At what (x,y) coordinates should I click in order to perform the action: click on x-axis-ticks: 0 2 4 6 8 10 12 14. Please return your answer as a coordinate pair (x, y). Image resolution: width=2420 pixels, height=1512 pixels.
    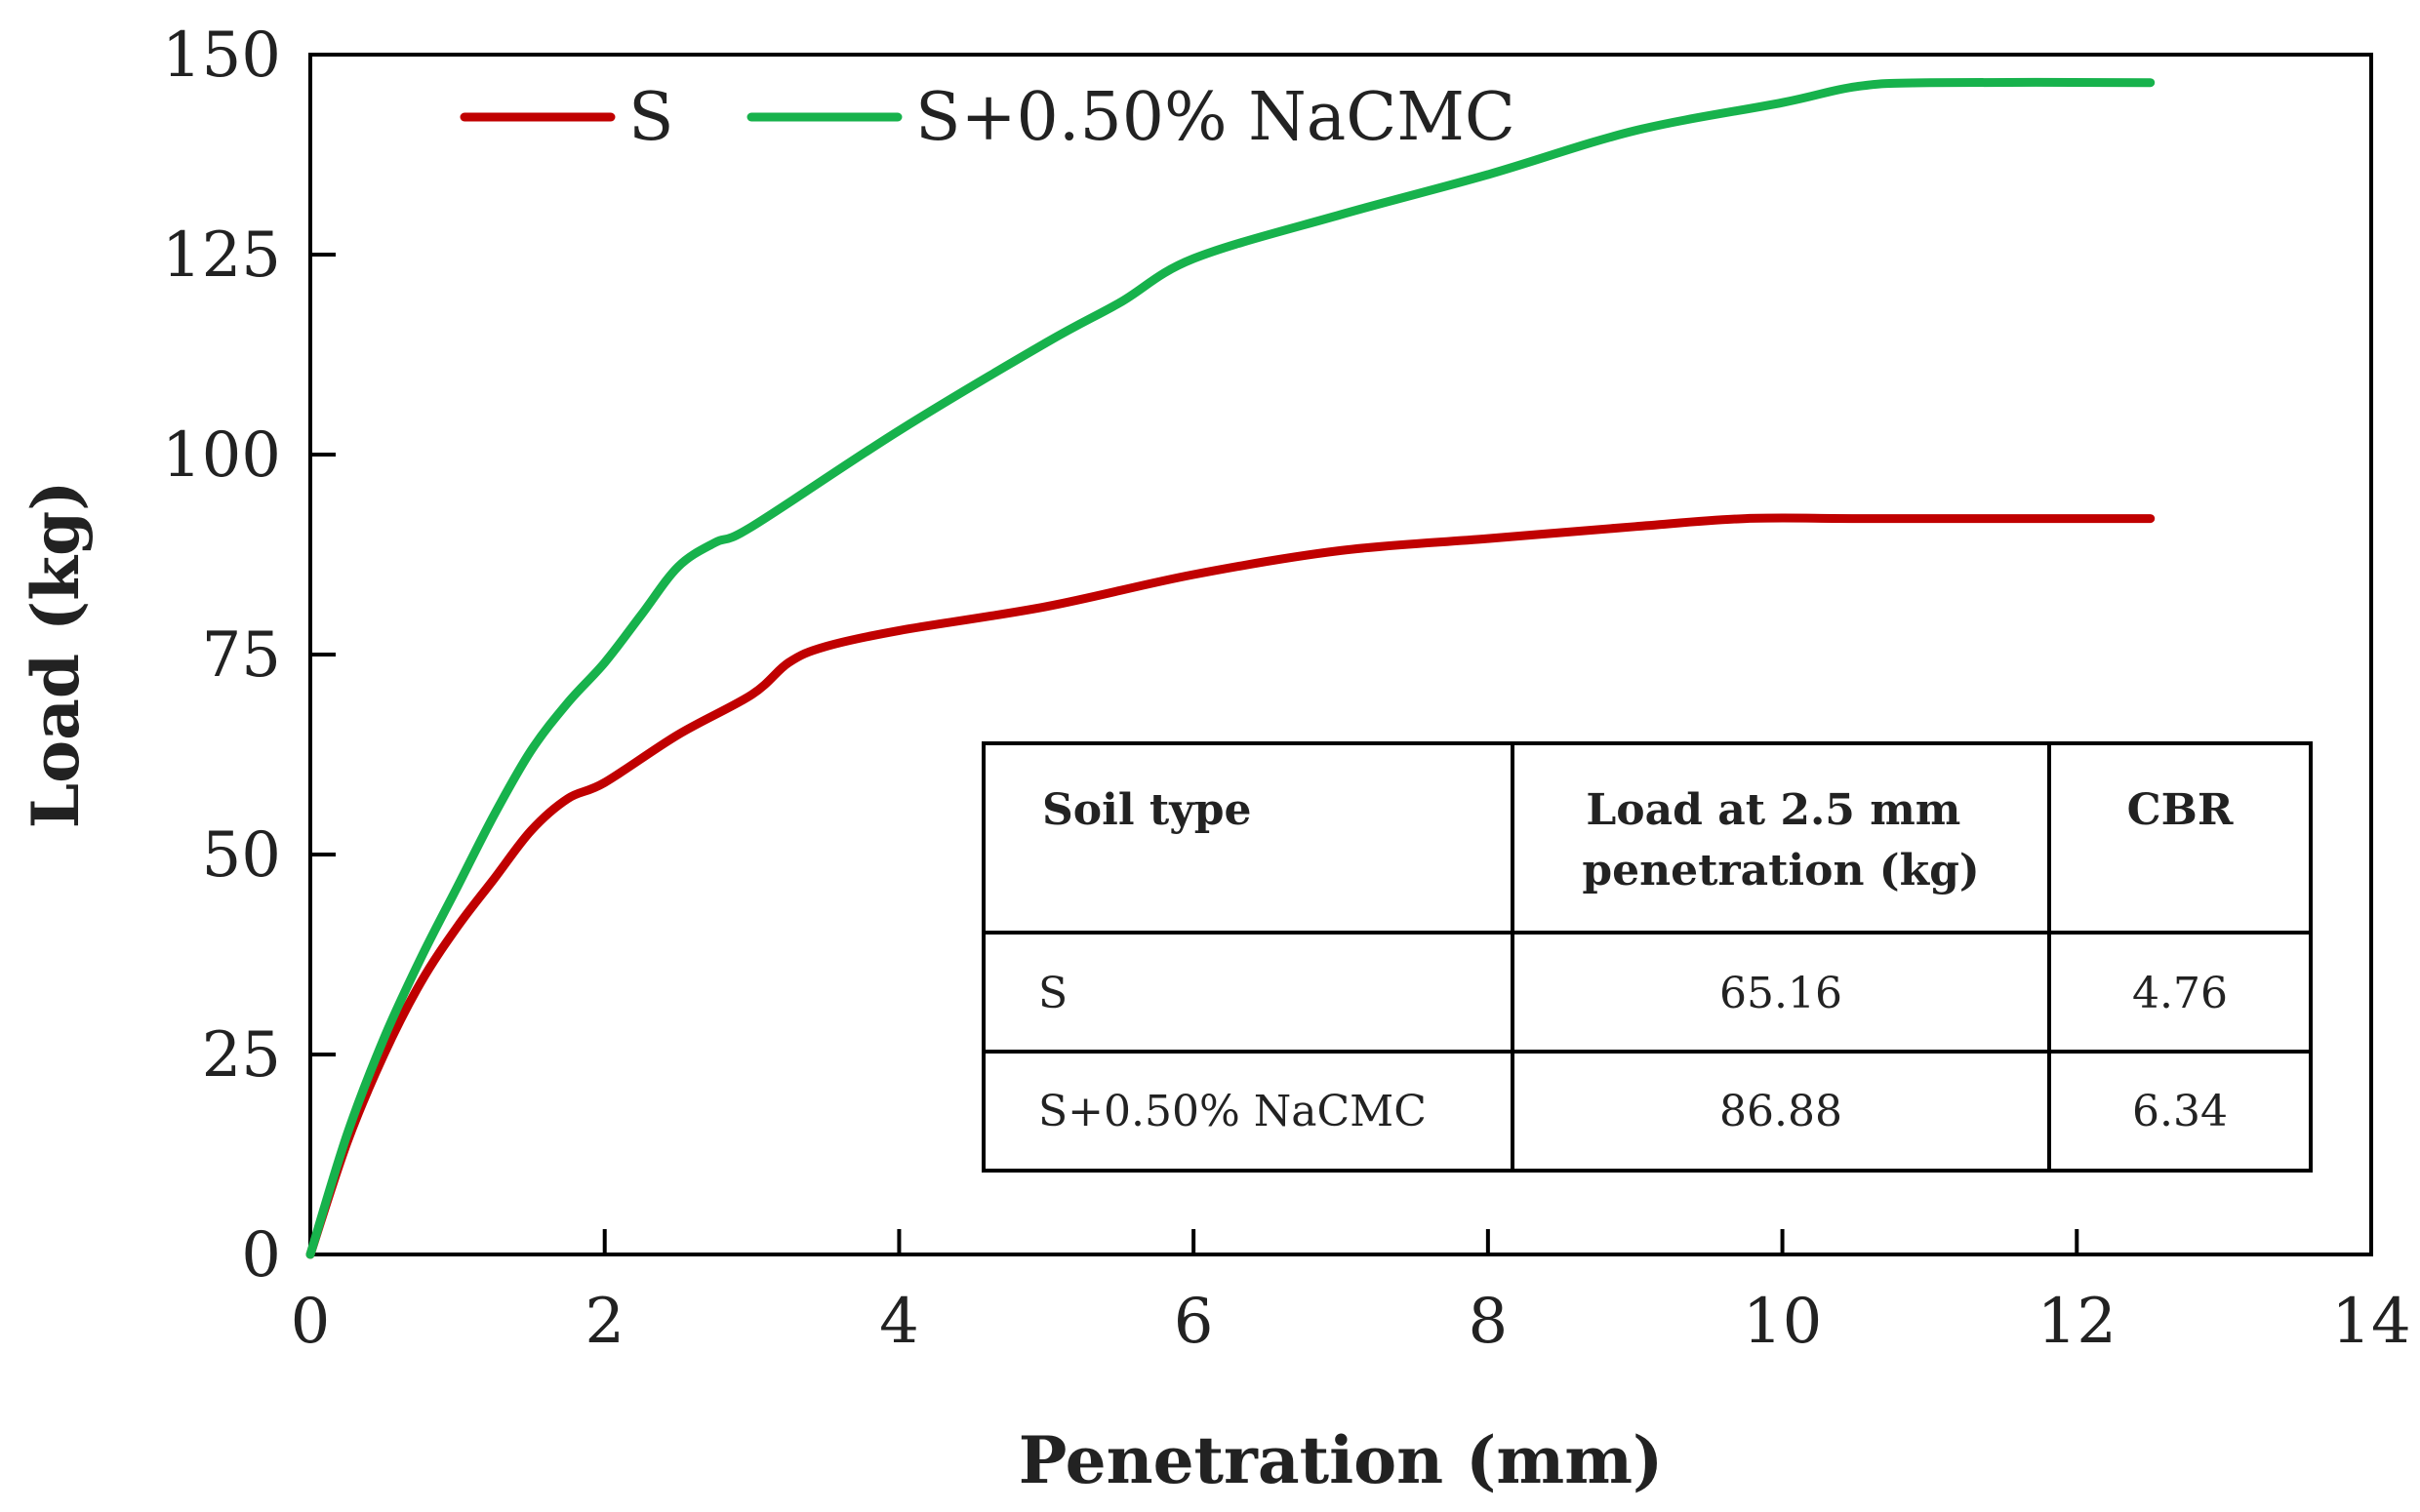
    Looking at the image, I should click on (1351, 1293).